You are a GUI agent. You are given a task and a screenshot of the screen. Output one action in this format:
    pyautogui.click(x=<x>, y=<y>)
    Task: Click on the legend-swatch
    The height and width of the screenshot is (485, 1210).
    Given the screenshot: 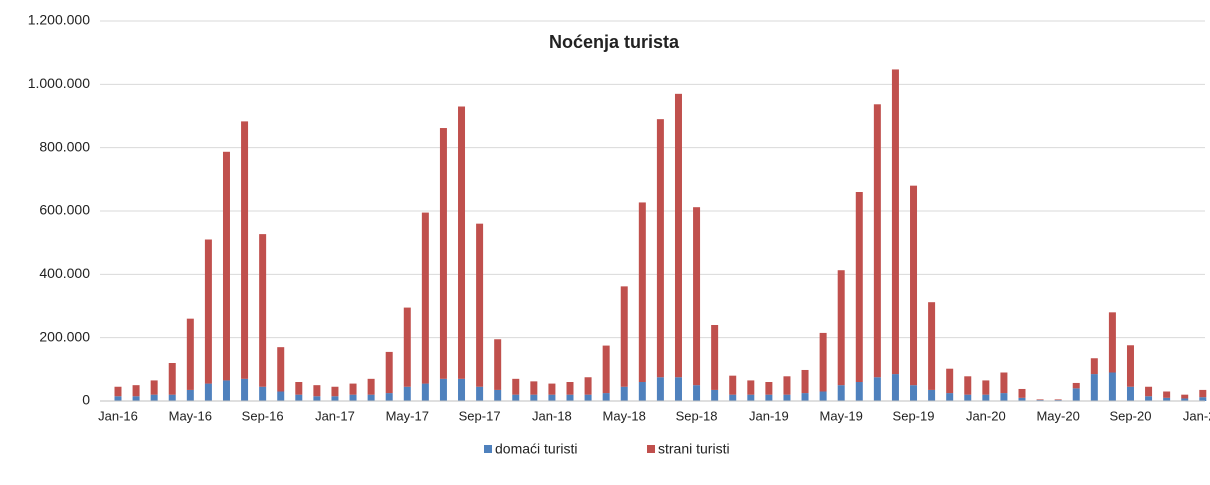 What is the action you would take?
    pyautogui.click(x=488, y=449)
    